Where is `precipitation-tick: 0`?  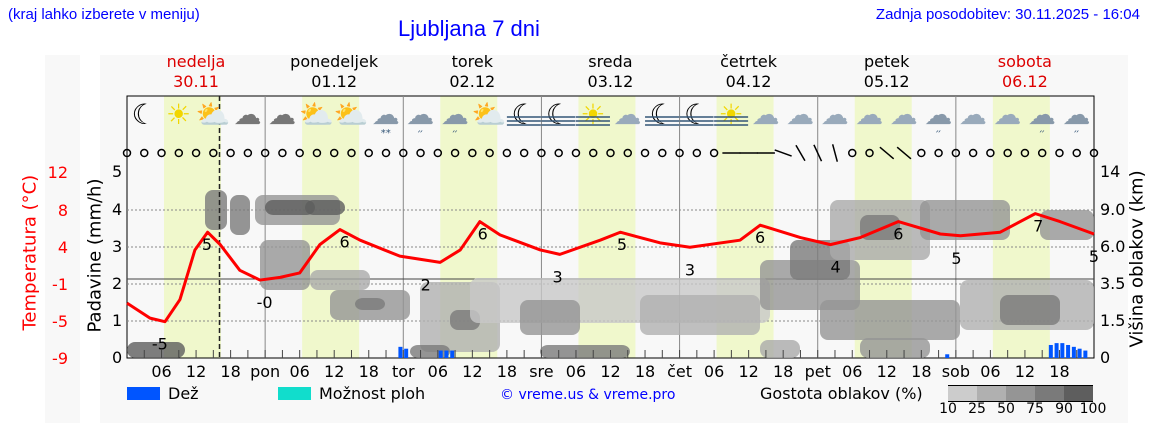
precipitation-tick: 0 is located at coordinates (117, 357).